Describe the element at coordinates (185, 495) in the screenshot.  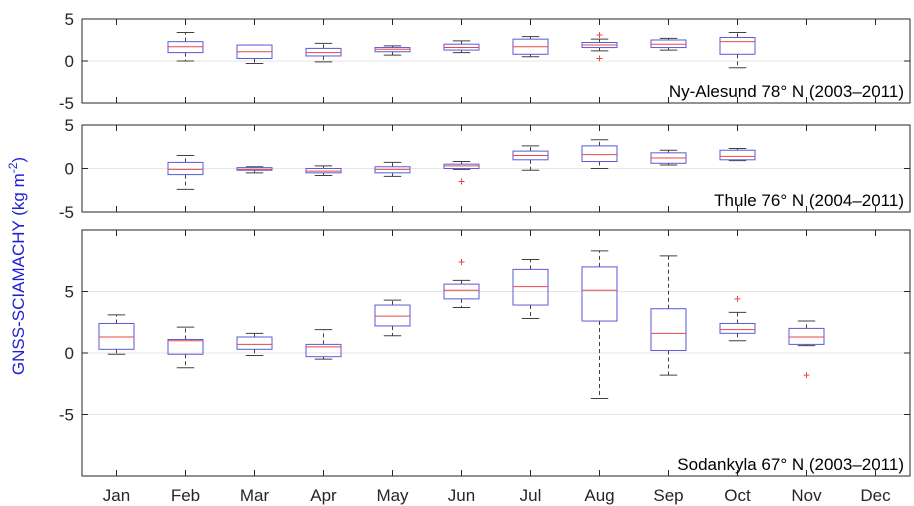
I see `x-tick-label-feb: Feb` at that location.